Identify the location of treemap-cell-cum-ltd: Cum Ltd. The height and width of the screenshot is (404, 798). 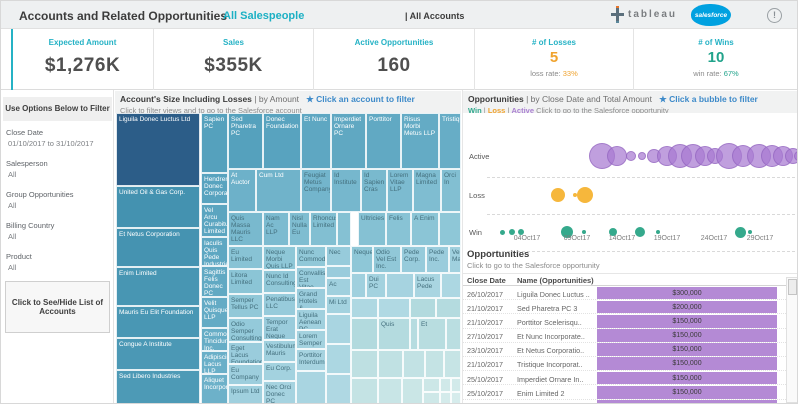
(278, 190).